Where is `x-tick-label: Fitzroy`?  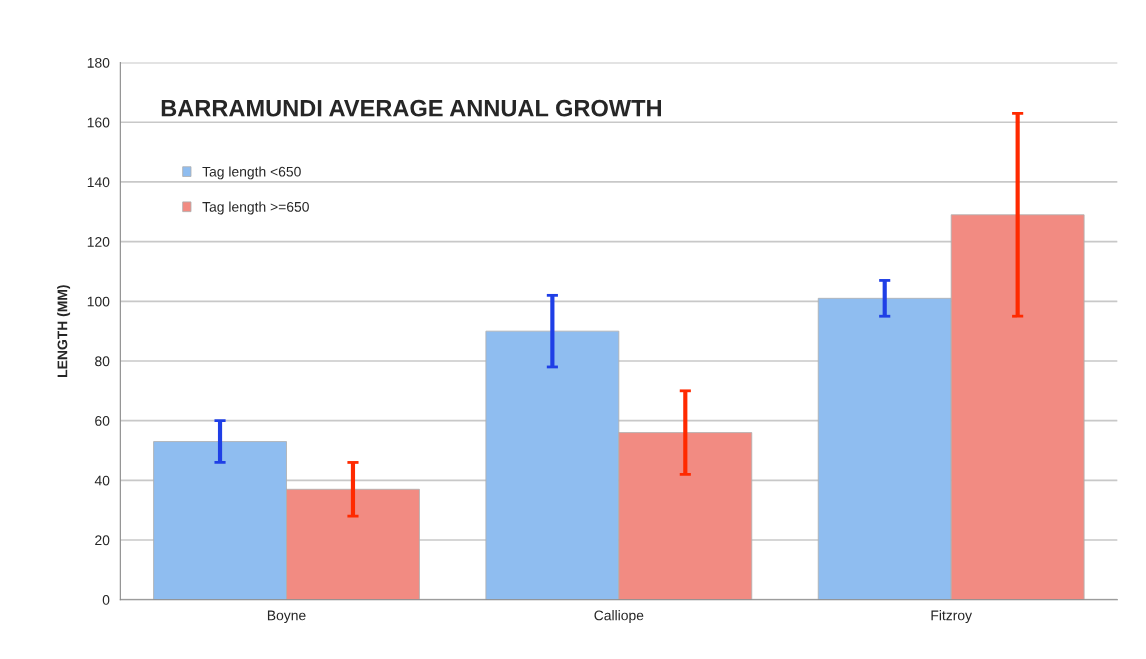 x-tick-label: Fitzroy is located at coordinates (951, 617).